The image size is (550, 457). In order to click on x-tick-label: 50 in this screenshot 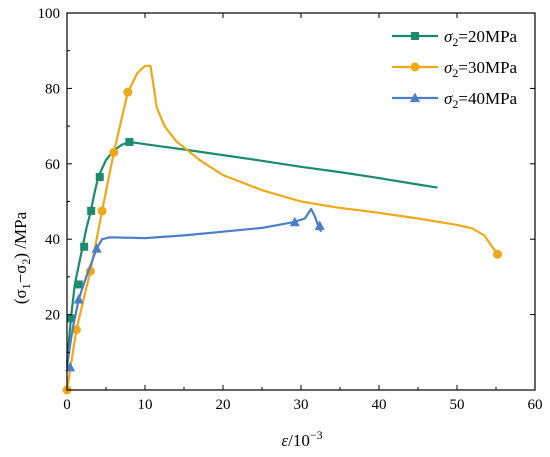, I will do `click(457, 405)`.